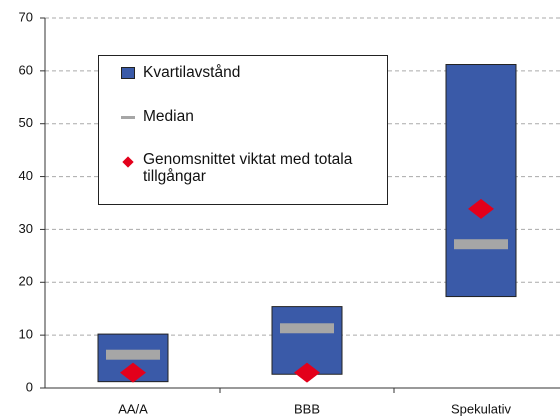 This screenshot has width=560, height=419. What do you see at coordinates (250, 116) in the screenshot?
I see `legend-item: Median` at bounding box center [250, 116].